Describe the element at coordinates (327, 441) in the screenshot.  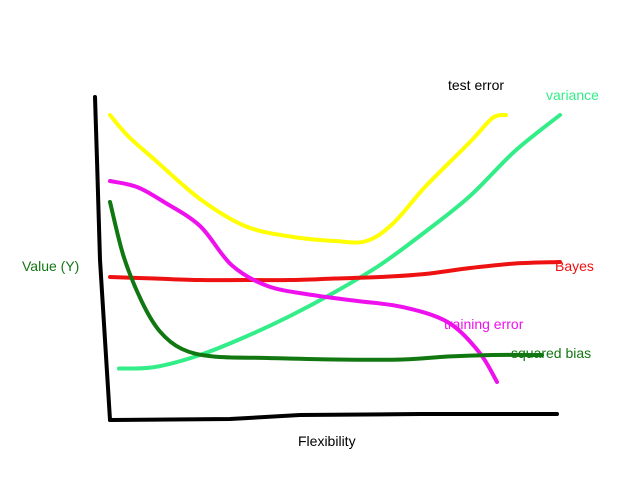
I see `x-axis-label: Flexibility` at that location.